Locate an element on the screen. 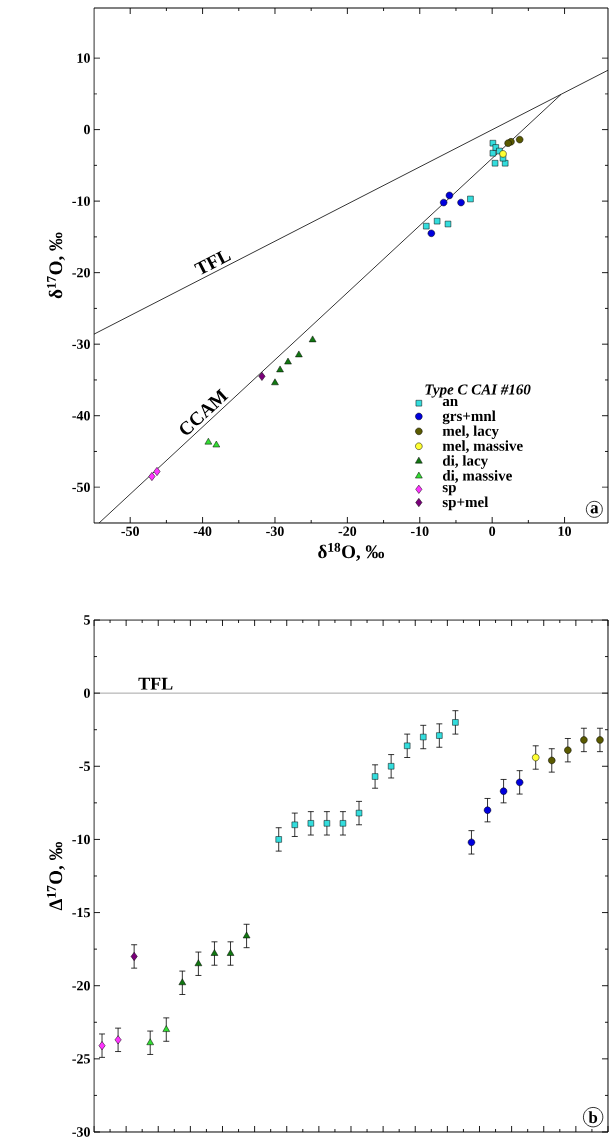 This screenshot has height=1146, width=609. y-tick-label: -50 is located at coordinates (81, 487).